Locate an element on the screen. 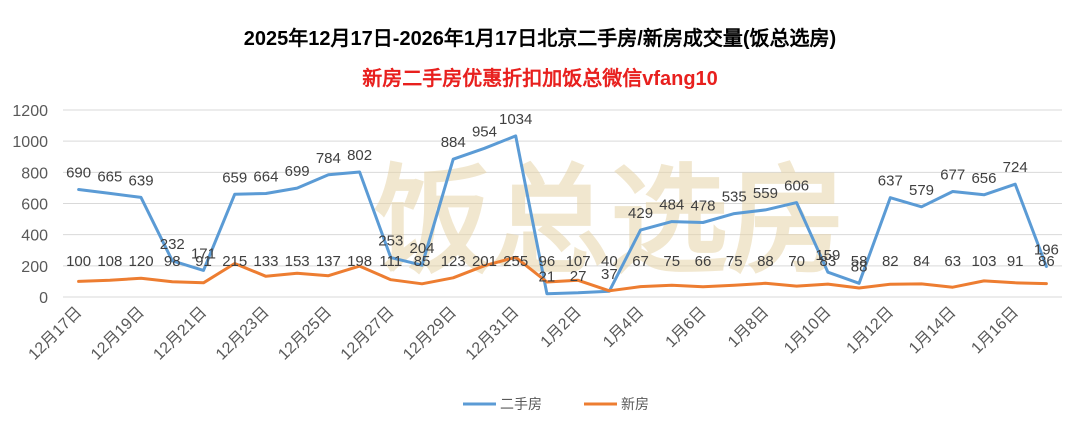 Image resolution: width=1080 pixels, height=422 pixels. x-tick-label: 1月14日 is located at coordinates (933, 331).